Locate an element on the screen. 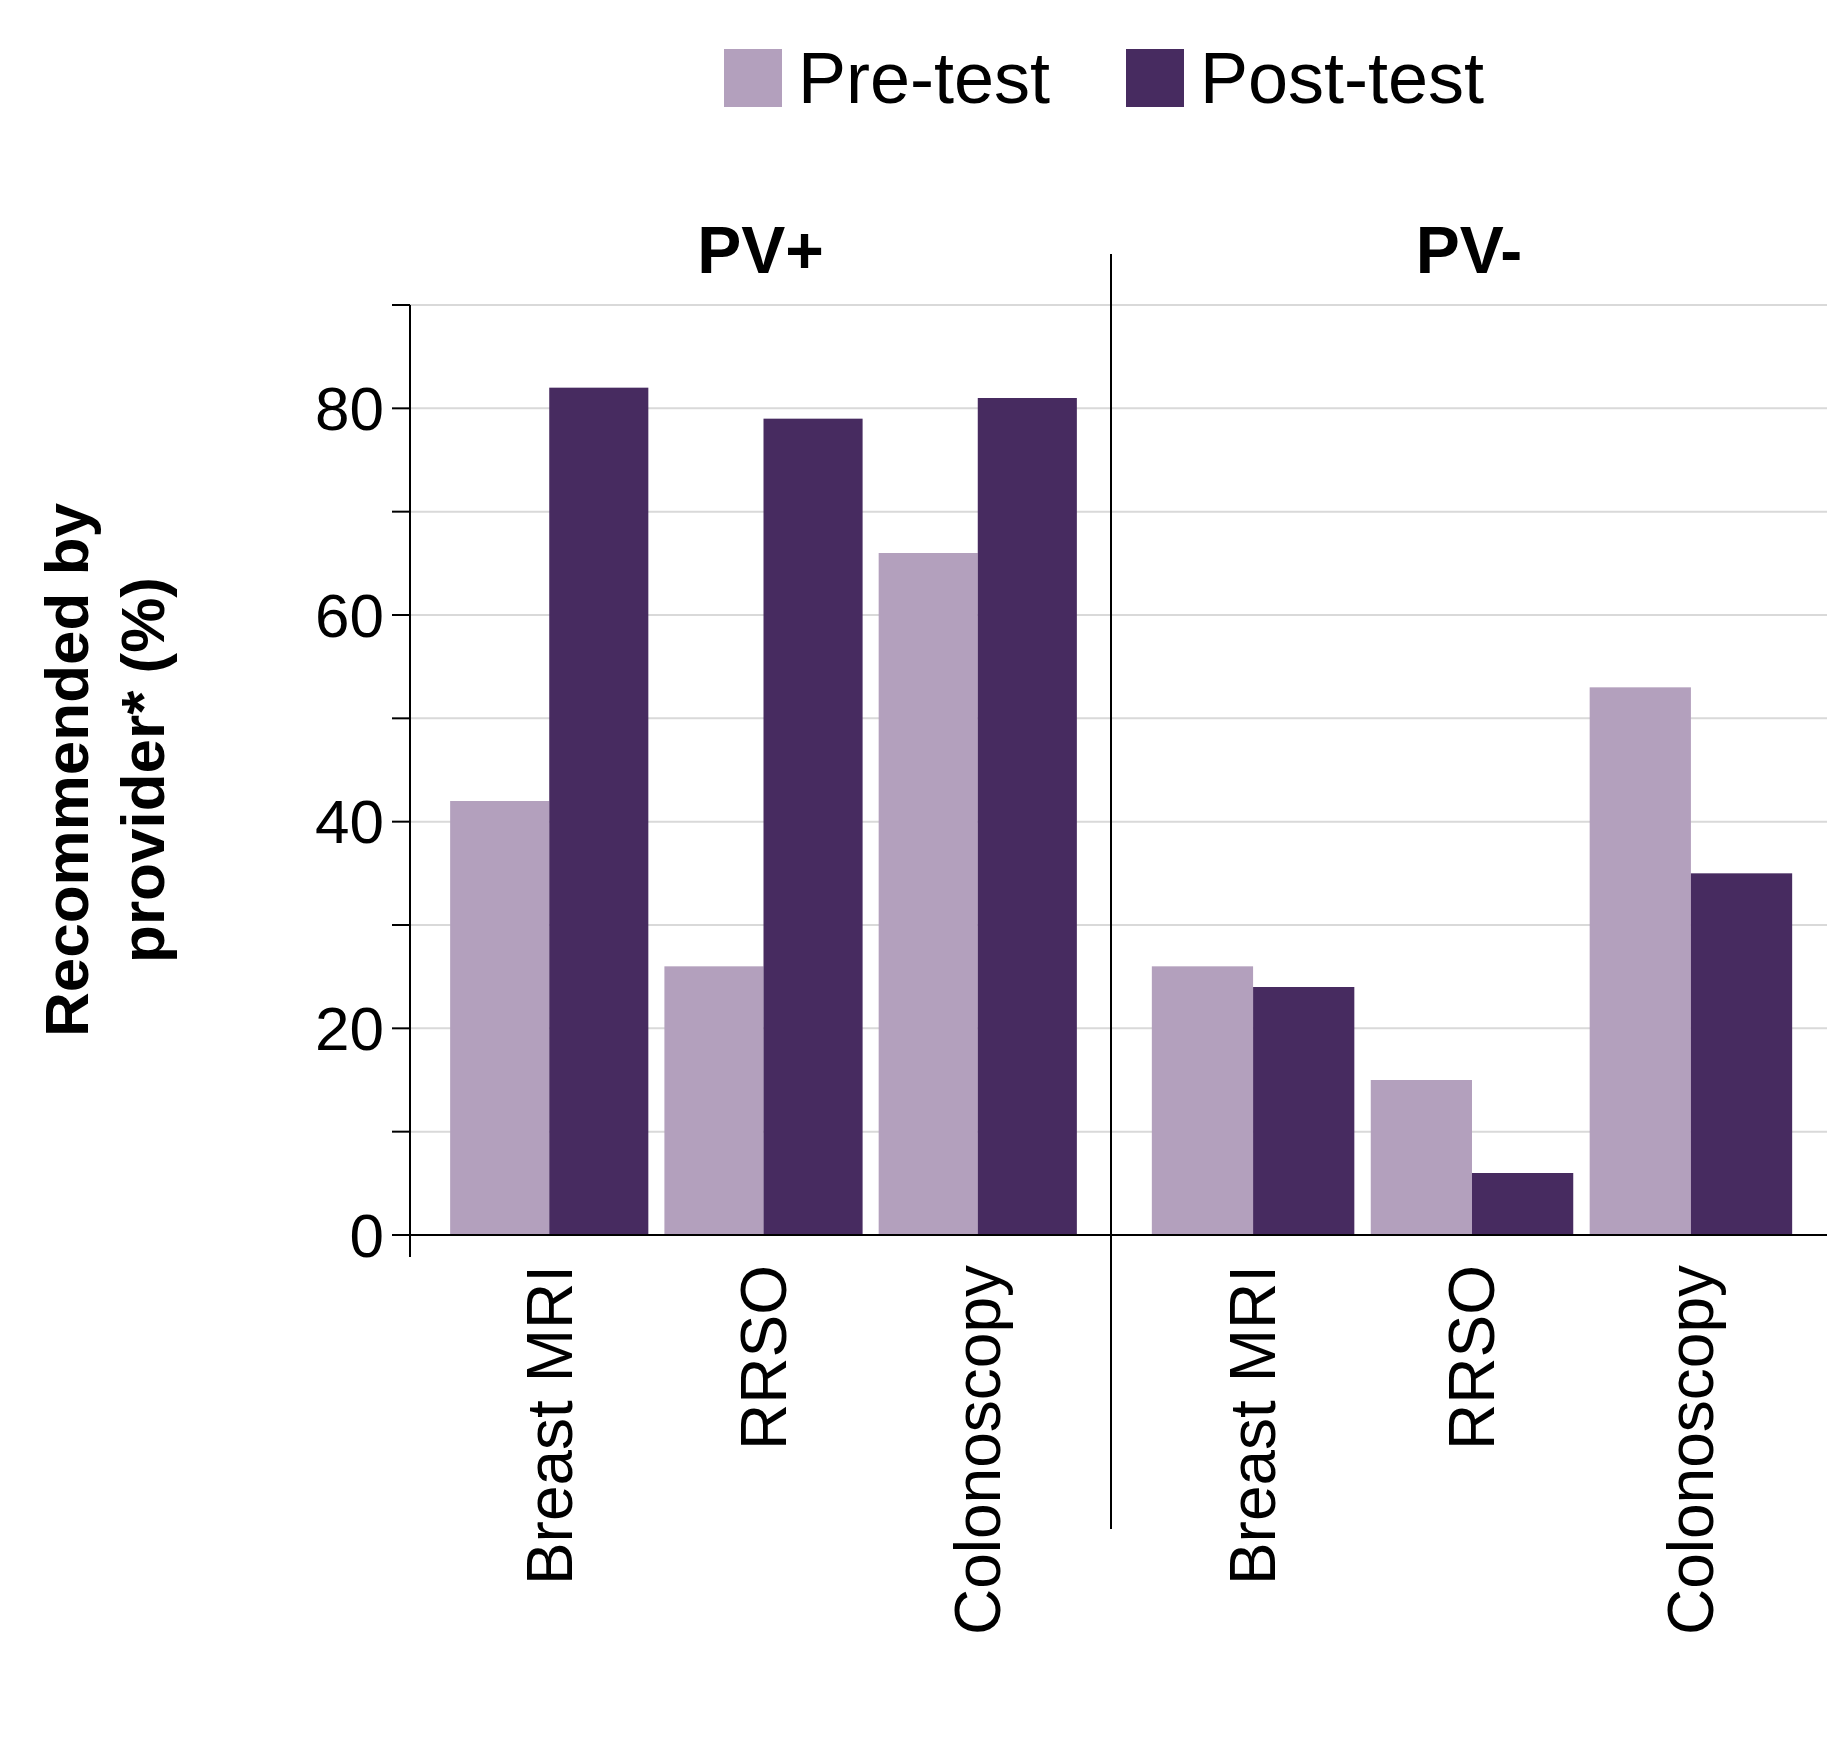 The image size is (1834, 1743). y-tick-label: 0 is located at coordinates (366, 1235).